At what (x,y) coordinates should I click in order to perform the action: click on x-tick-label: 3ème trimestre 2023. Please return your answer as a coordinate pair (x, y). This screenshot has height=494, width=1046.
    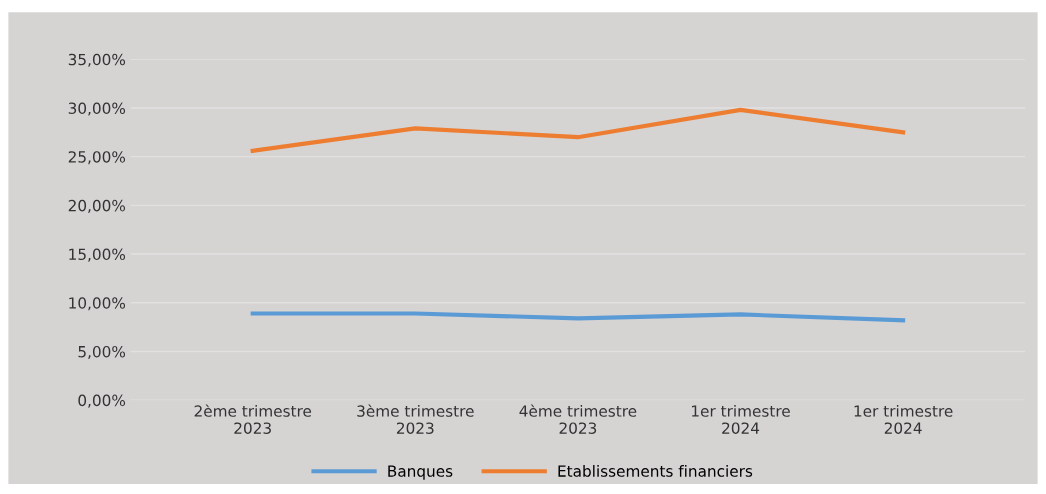
    Looking at the image, I should click on (415, 419).